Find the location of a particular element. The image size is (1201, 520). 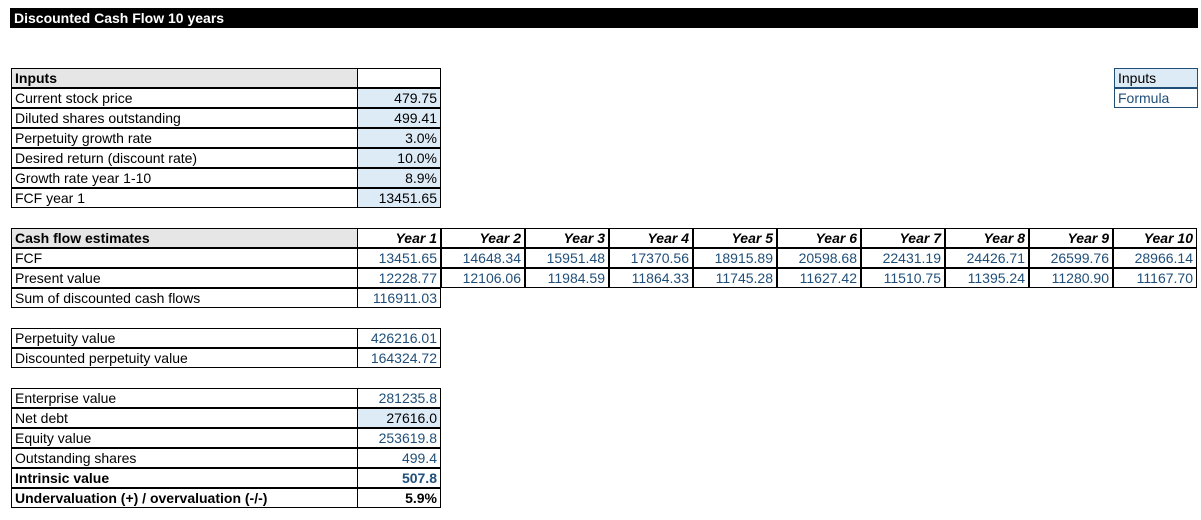

year-header: Year 10 is located at coordinates (1155, 238).